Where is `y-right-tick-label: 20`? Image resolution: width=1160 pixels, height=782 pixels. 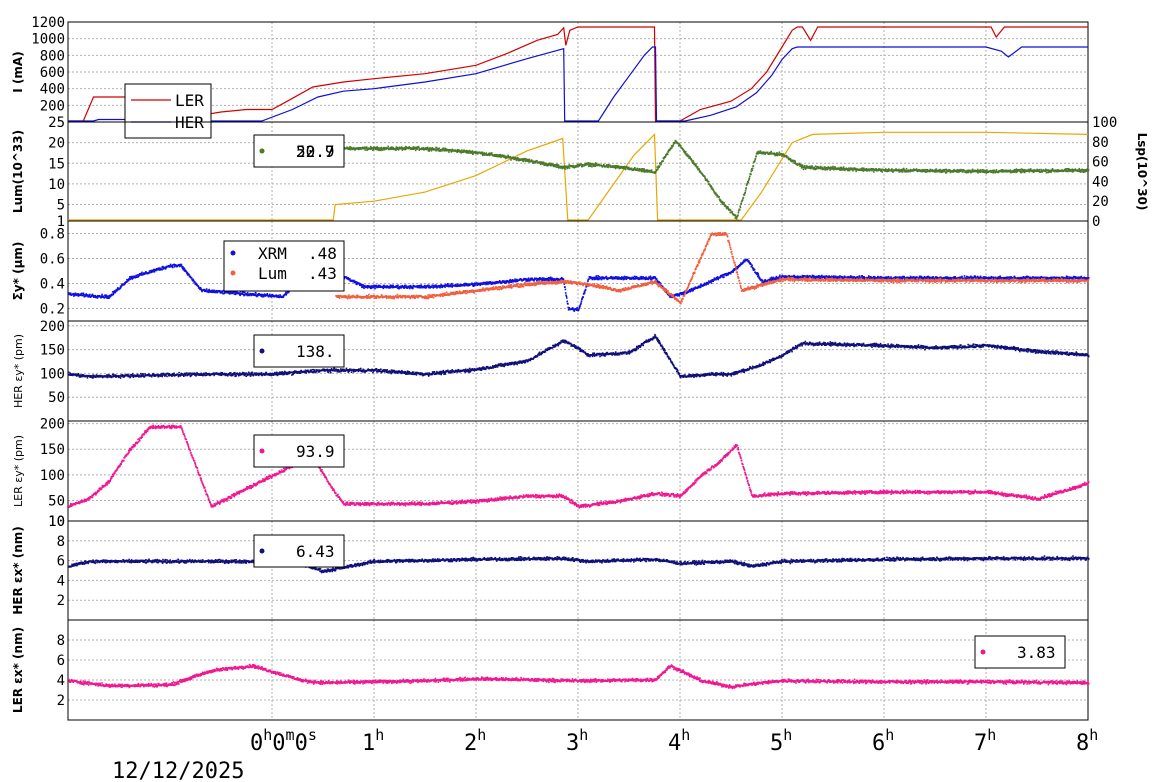 y-right-tick-label: 20 is located at coordinates (1100, 202).